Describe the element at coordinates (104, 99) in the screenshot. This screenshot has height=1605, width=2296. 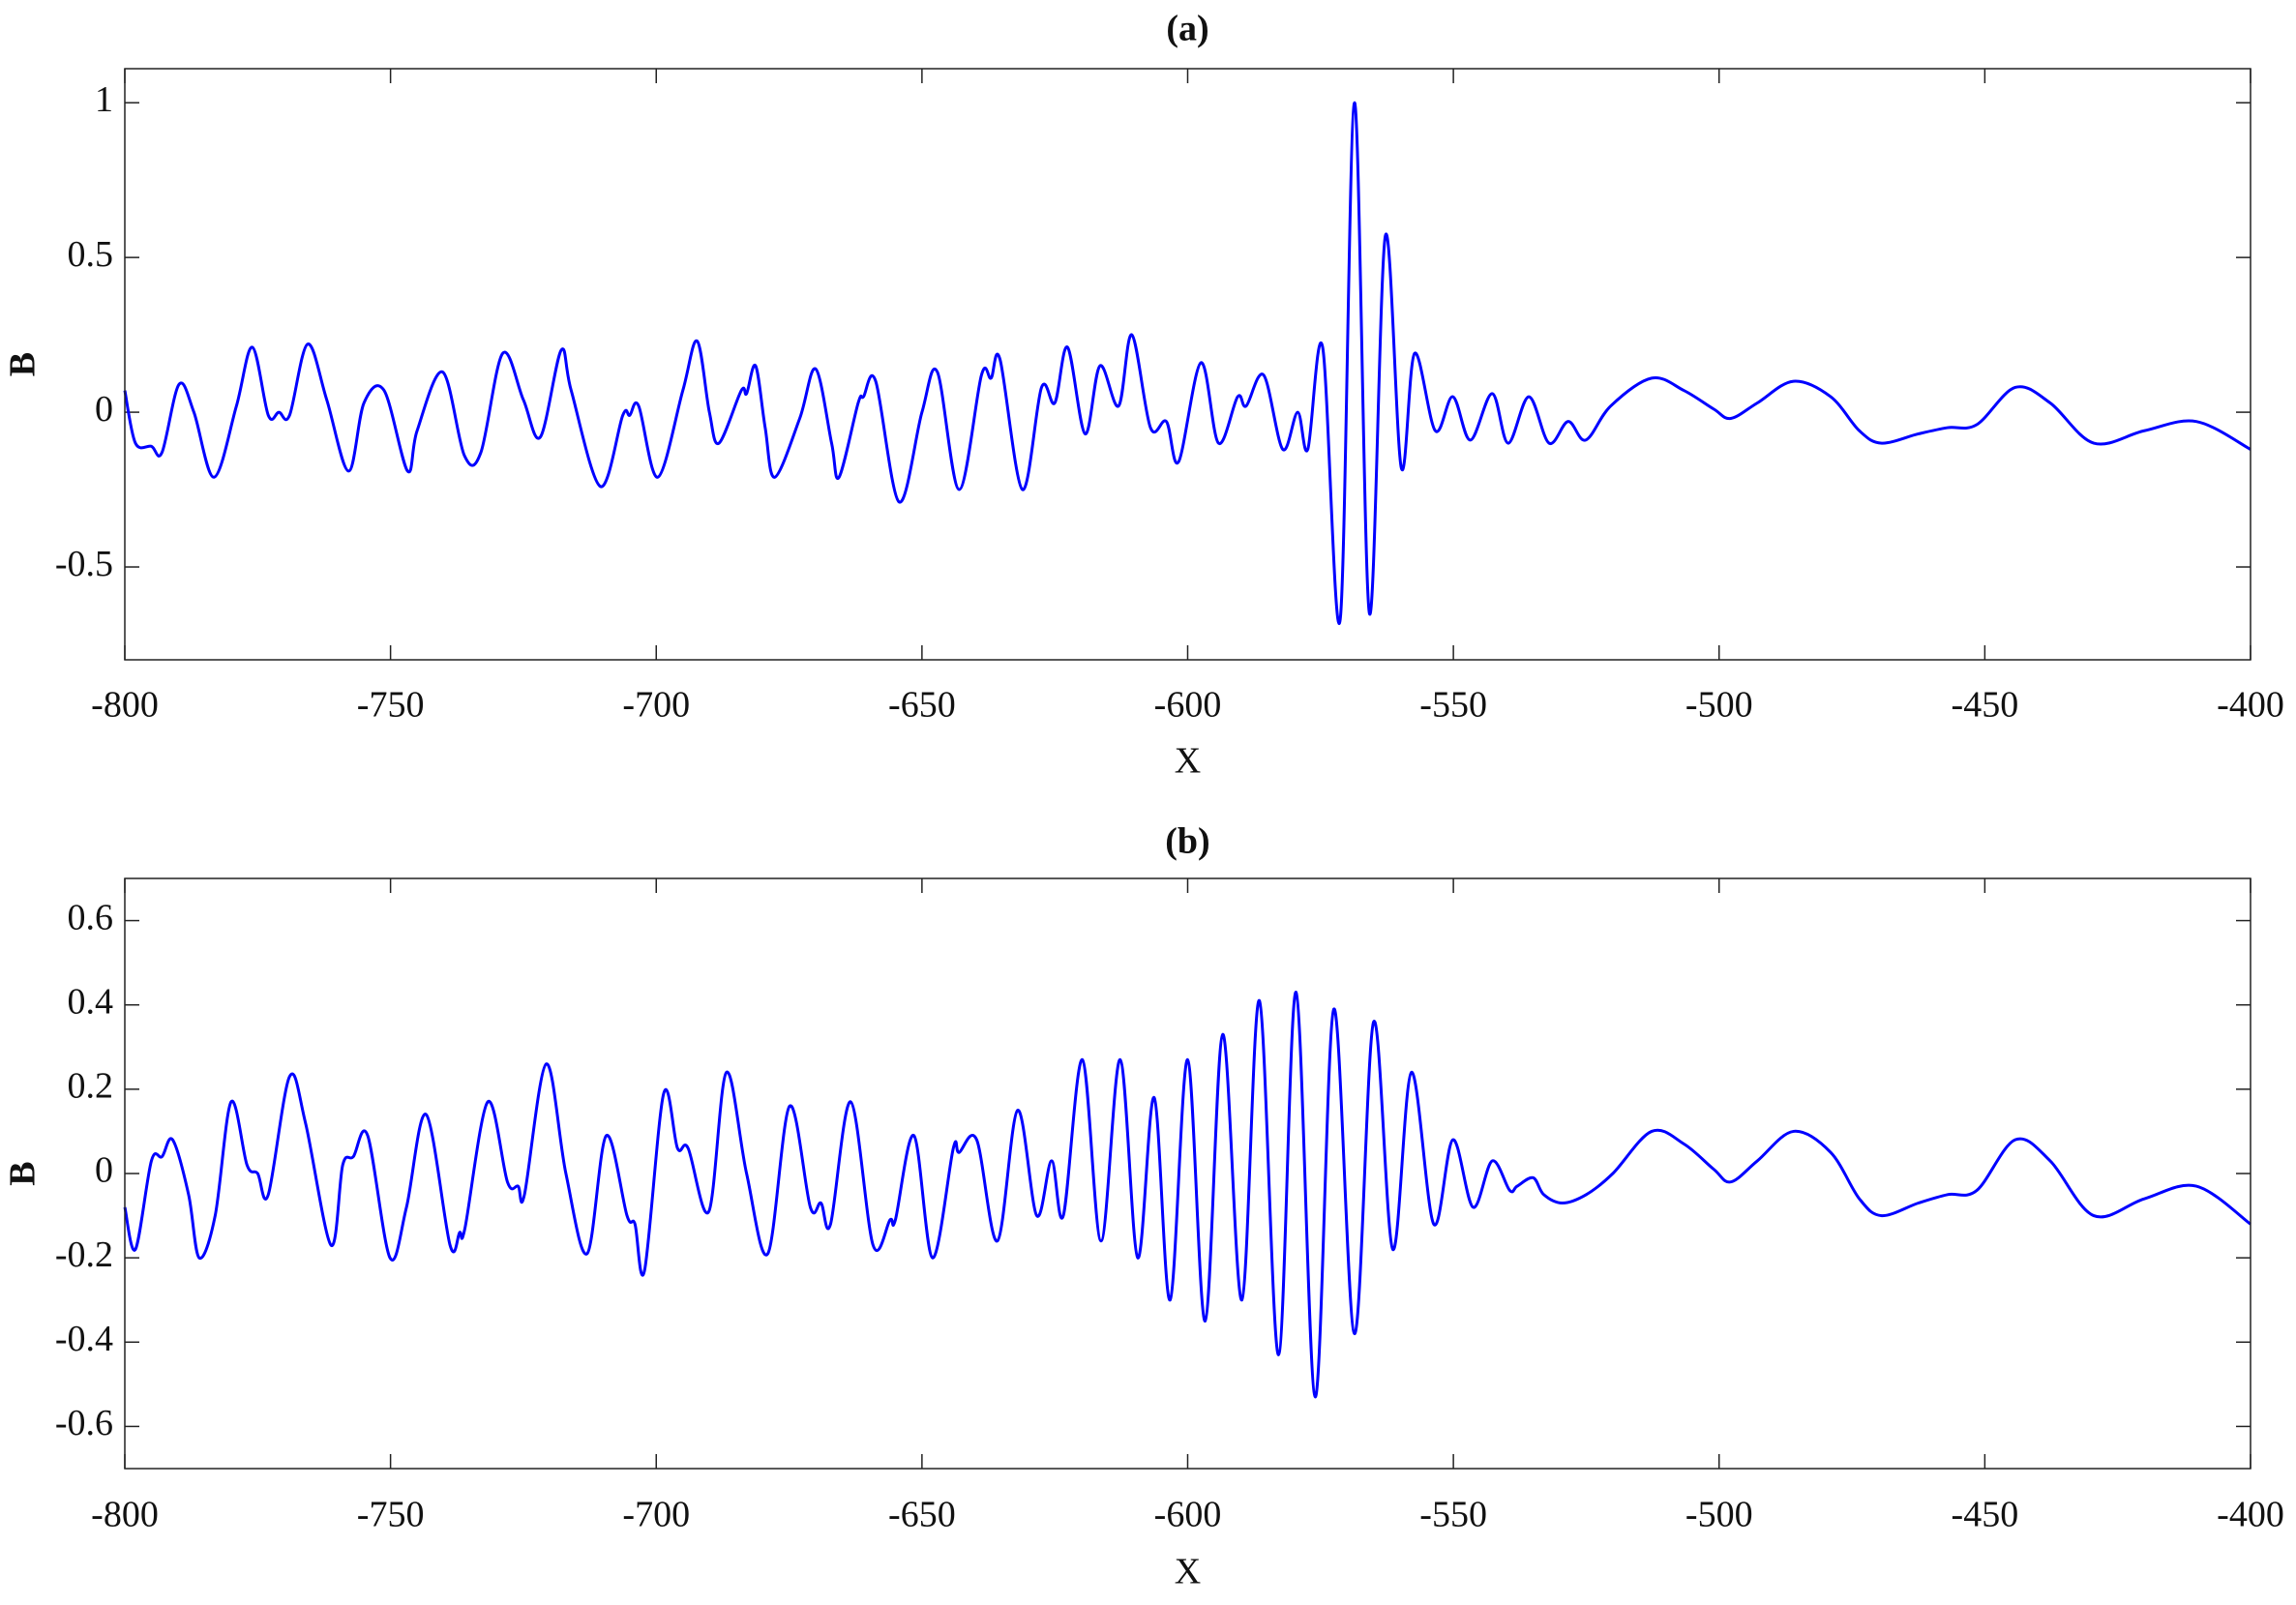
I see `y-tick-label: 1` at that location.